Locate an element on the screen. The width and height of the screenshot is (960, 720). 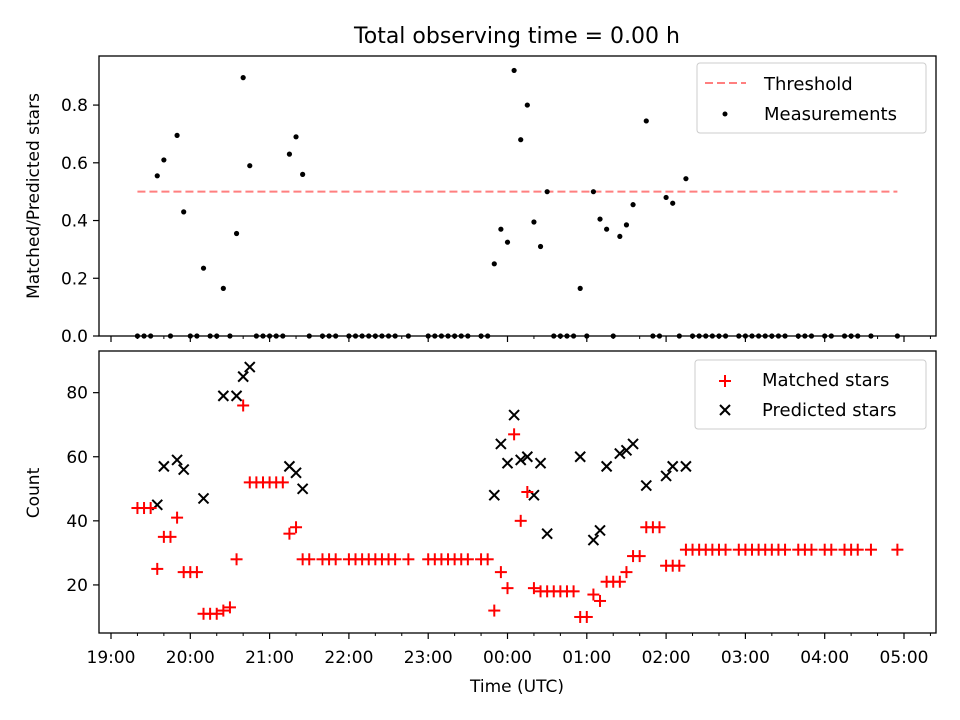
ratio-y-axis-label: Matched/Predicted stars is located at coordinates (34, 196).